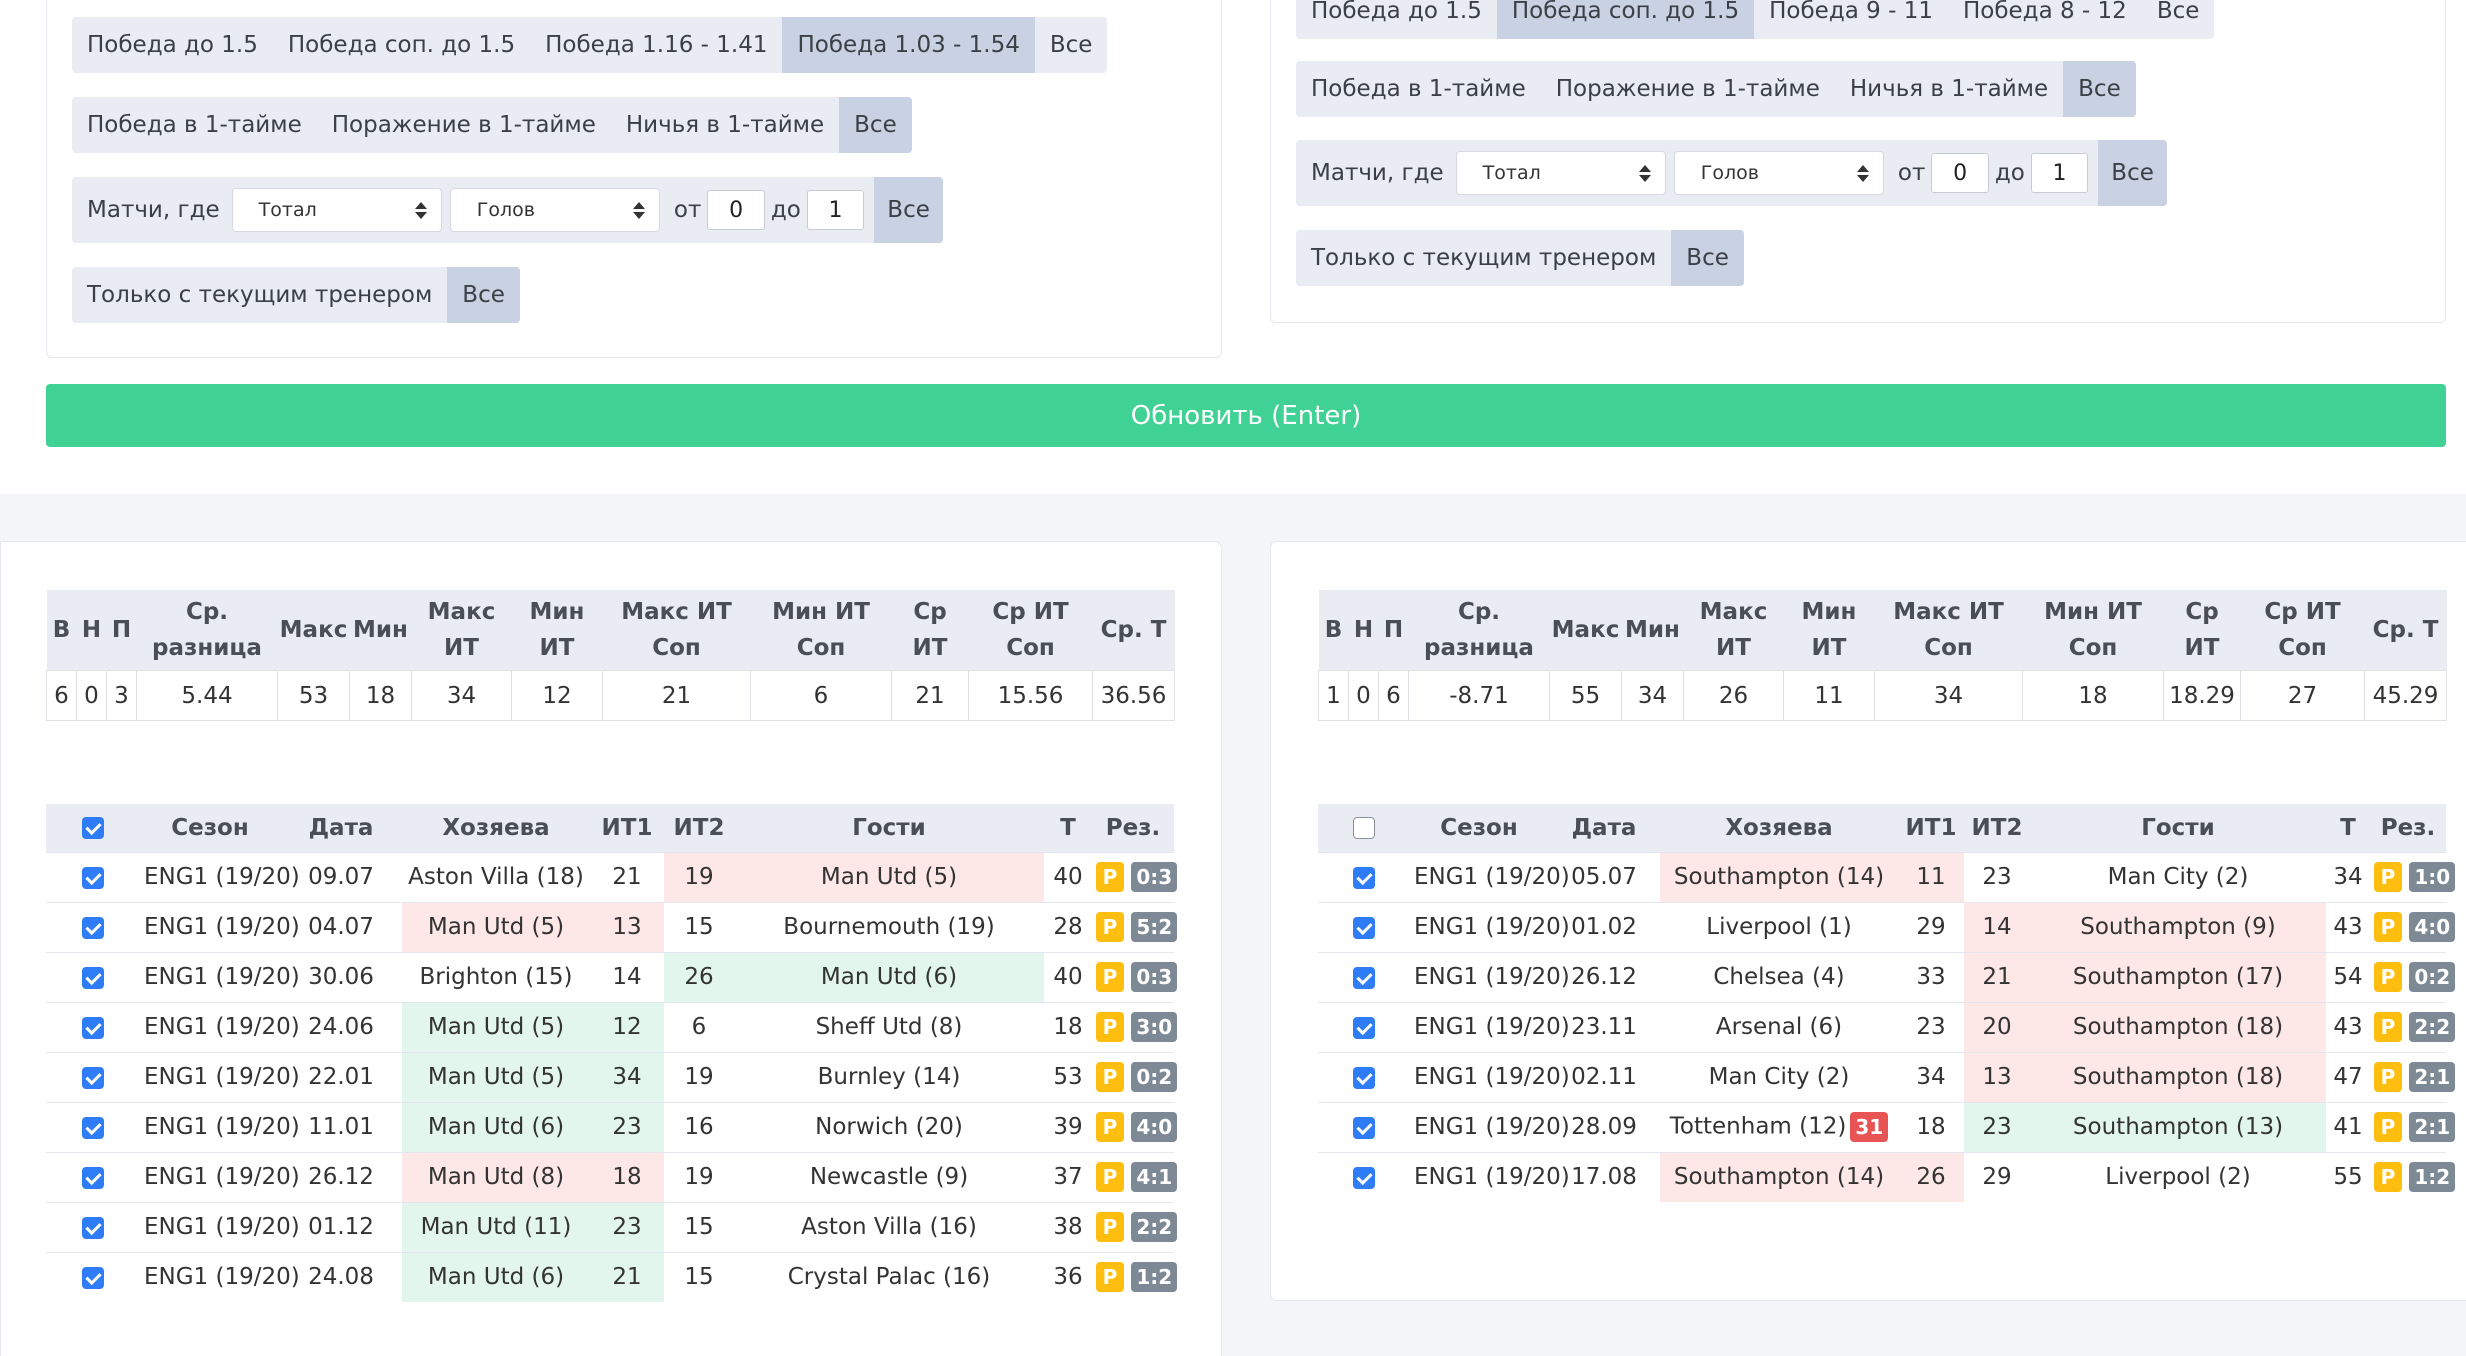 The image size is (2466, 1356). Describe the element at coordinates (2302, 695) in the screenshot. I see `stats-cell: 27` at that location.